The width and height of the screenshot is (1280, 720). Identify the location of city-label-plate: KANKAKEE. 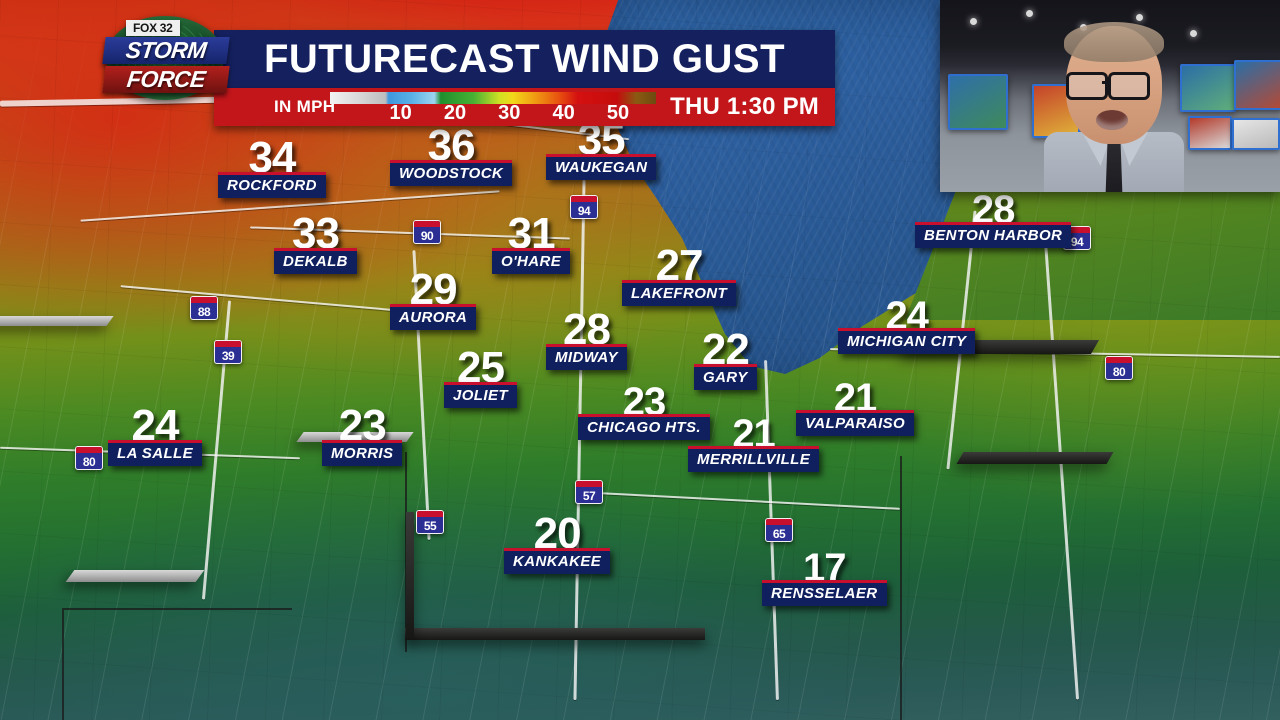
(557, 561).